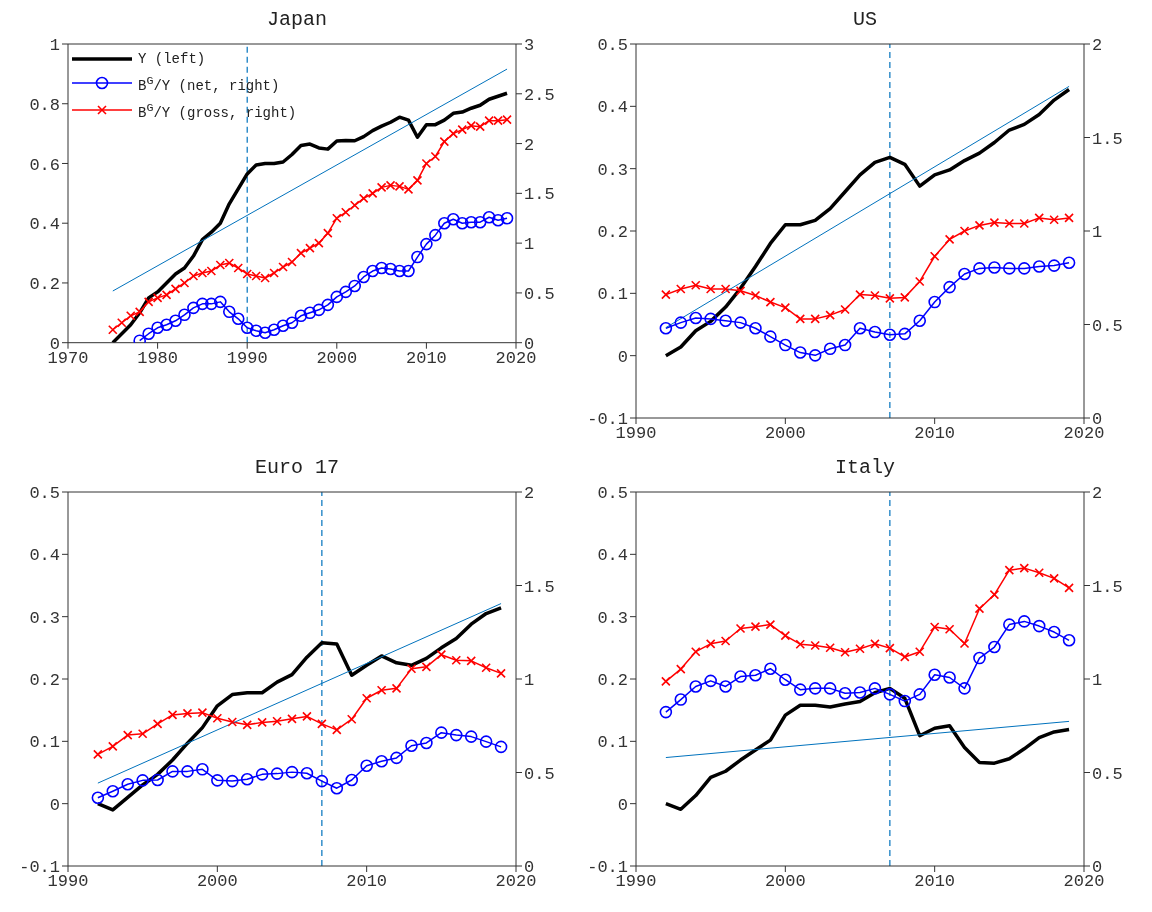 The image size is (1152, 912). What do you see at coordinates (44, 105) in the screenshot?
I see `y-tick-label: 0.8` at bounding box center [44, 105].